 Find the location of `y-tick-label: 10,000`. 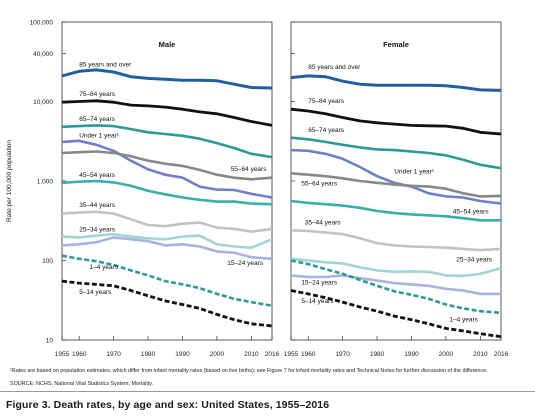

y-tick-label: 10,000 is located at coordinates (43, 102).